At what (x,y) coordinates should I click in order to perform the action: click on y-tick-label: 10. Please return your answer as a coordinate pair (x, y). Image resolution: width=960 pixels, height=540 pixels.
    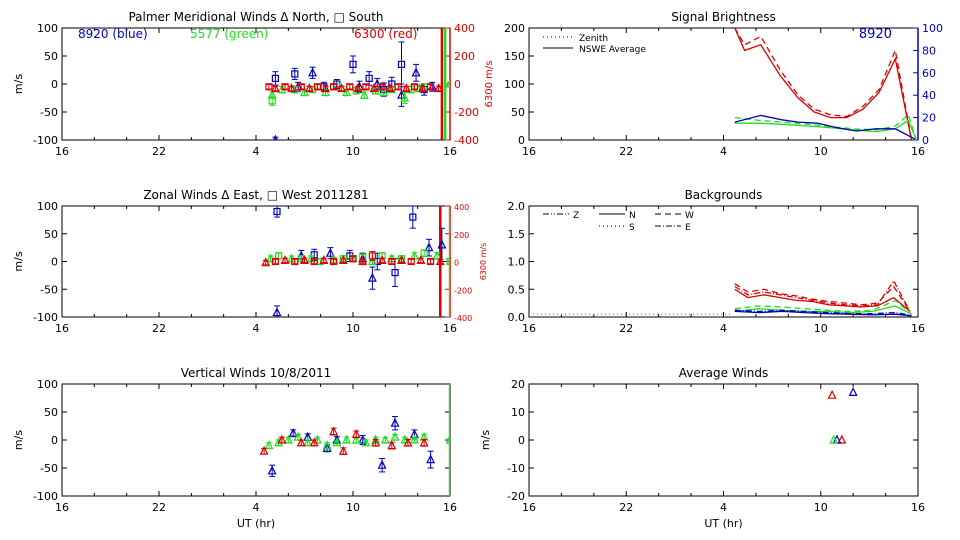
    Looking at the image, I should click on (518, 412).